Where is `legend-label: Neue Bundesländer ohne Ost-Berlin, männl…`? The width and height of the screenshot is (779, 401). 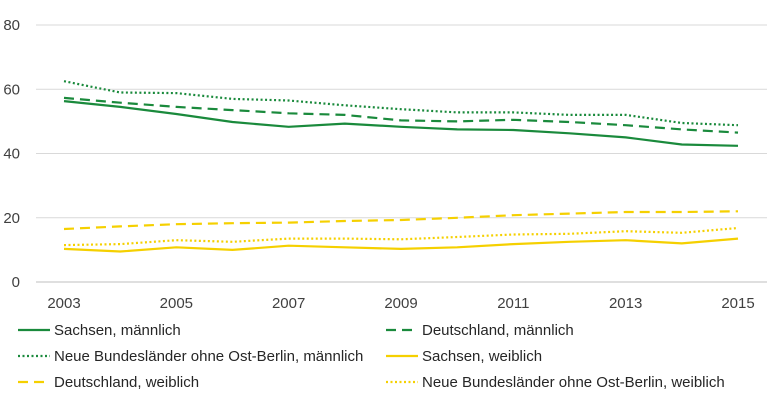 legend-label: Neue Bundesländer ohne Ost-Berlin, männl… is located at coordinates (208, 356).